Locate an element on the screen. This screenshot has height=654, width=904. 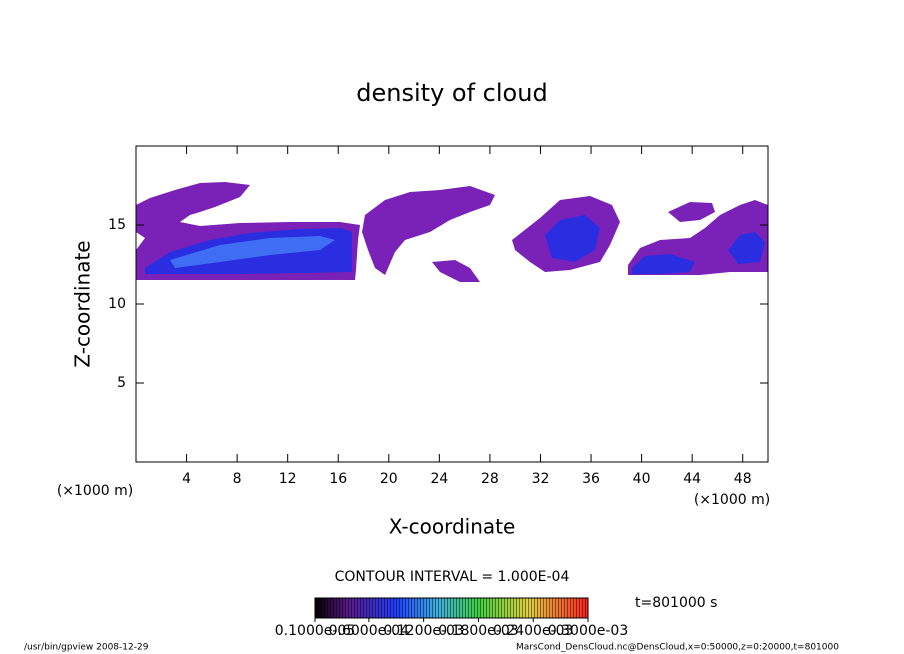
colorbar-tick-label: 0.1800e-03 is located at coordinates (478, 631).